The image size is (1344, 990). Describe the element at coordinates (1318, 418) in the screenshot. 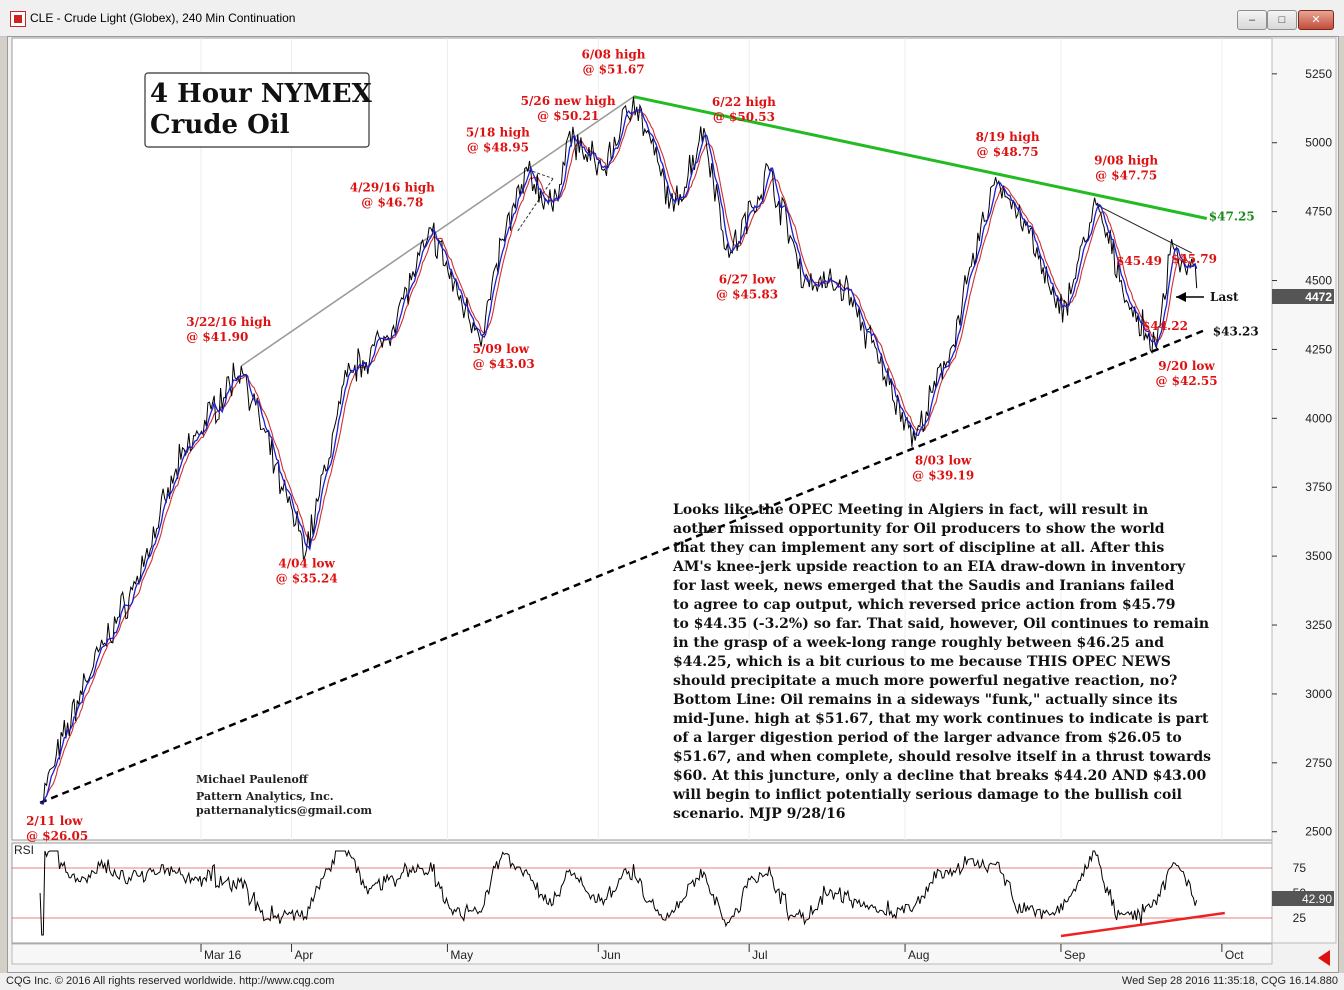

I see `price-tick-label: 4000` at that location.